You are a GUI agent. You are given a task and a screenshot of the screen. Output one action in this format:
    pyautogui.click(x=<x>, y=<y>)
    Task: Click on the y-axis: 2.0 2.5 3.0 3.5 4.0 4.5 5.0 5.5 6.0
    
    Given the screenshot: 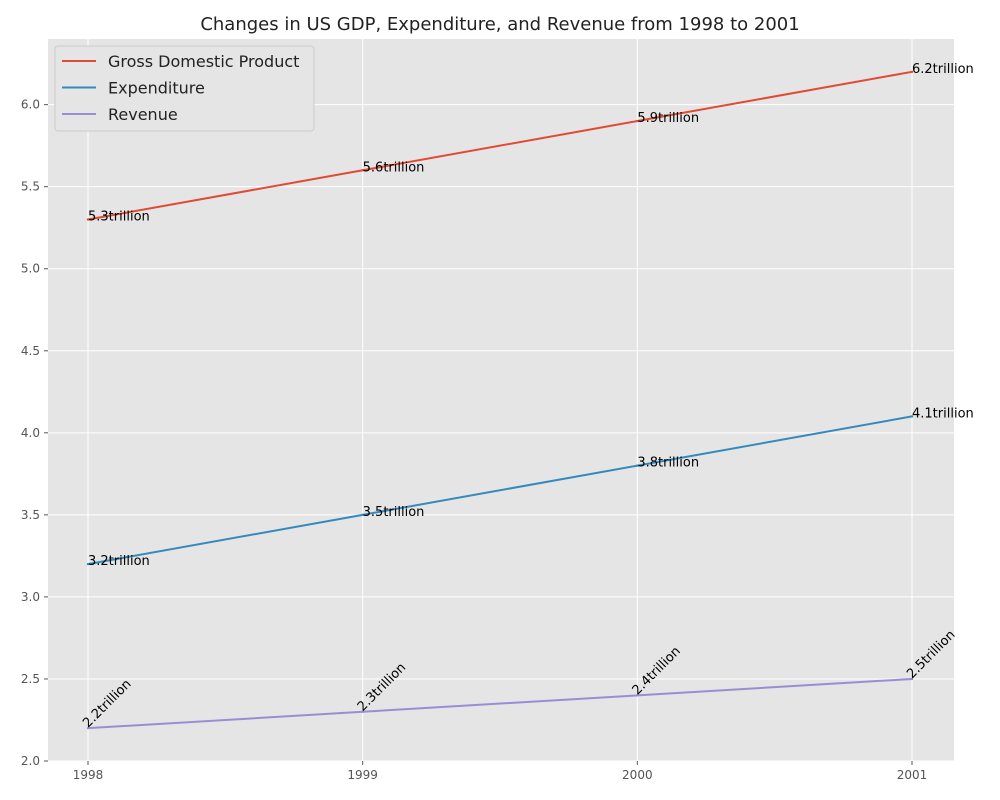 What is the action you would take?
    pyautogui.click(x=34, y=433)
    